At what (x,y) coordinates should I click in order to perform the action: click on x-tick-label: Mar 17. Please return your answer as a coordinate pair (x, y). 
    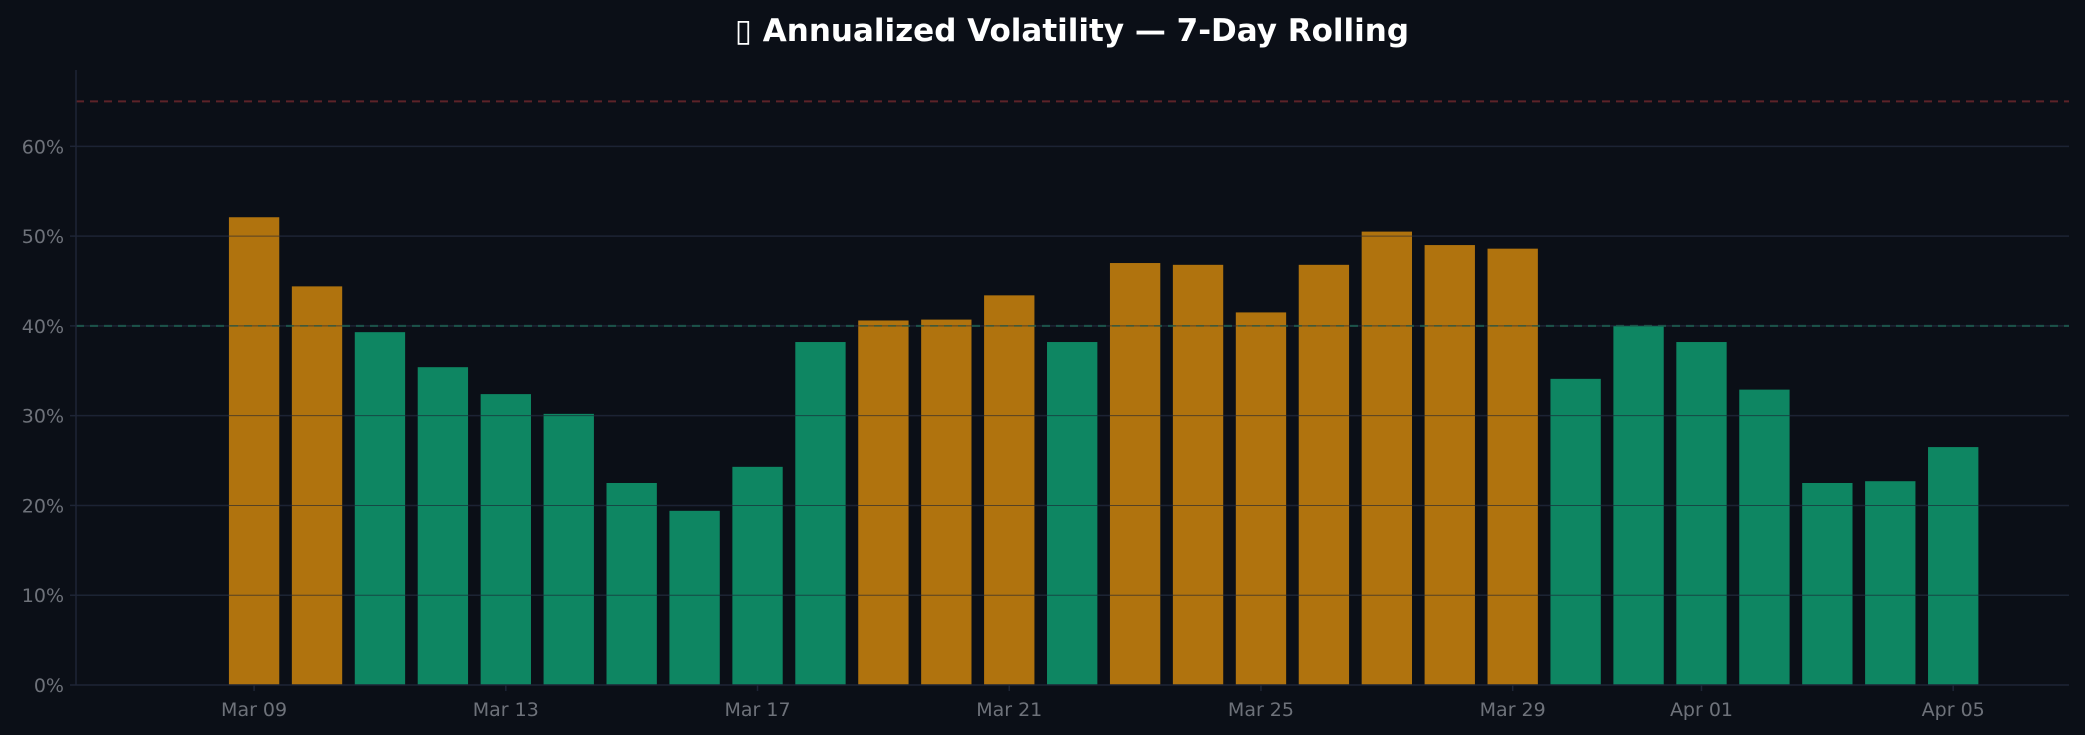
    Looking at the image, I should click on (757, 710).